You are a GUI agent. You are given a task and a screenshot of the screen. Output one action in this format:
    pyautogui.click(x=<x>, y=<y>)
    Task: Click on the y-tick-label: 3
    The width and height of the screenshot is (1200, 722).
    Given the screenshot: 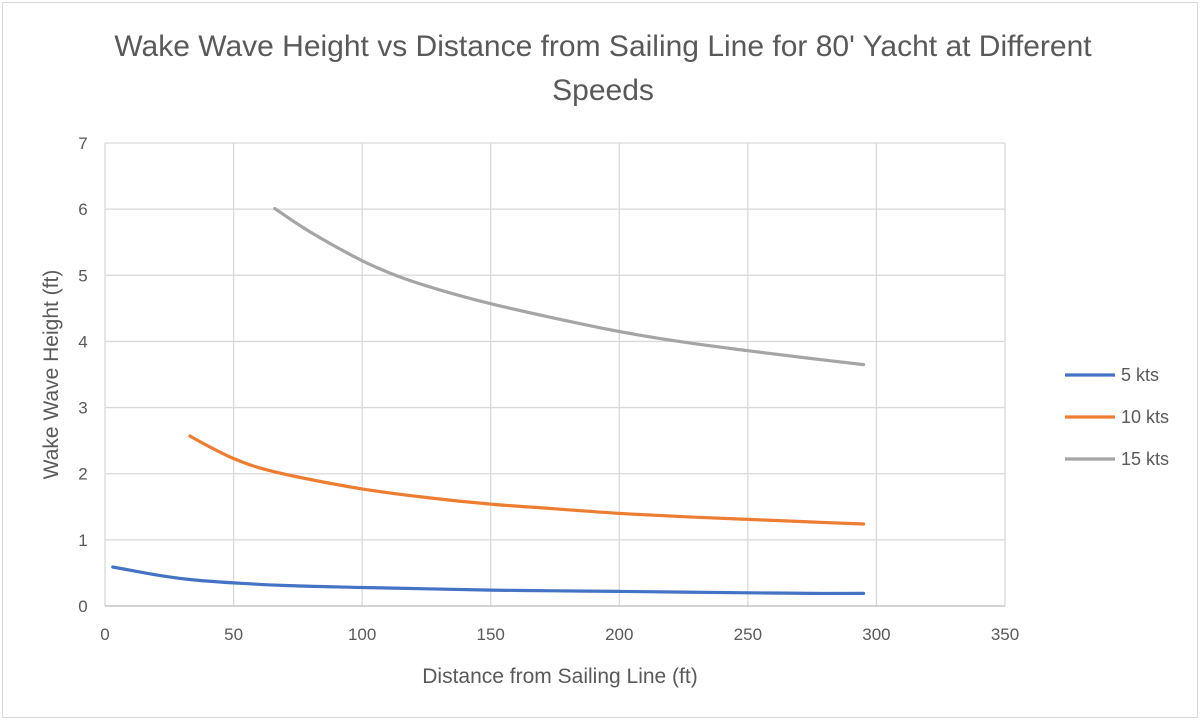 What is the action you would take?
    pyautogui.click(x=82, y=408)
    